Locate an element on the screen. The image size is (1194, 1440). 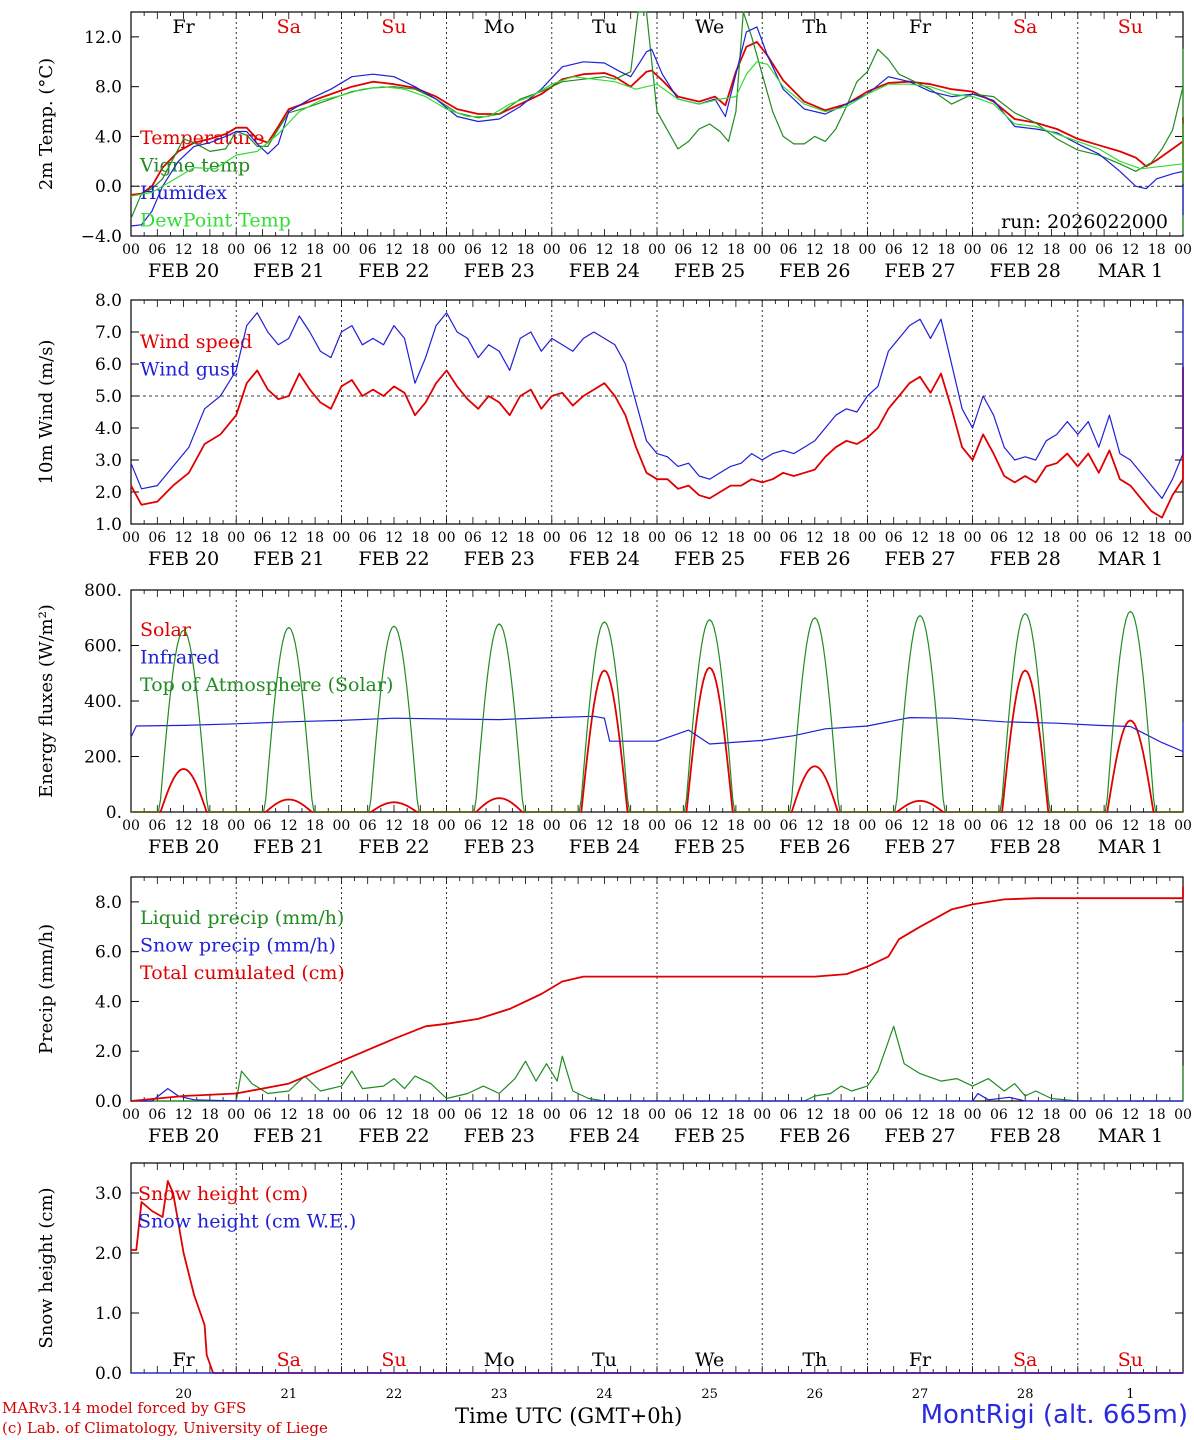
panel1-series-temperature is located at coordinates (657, 118).